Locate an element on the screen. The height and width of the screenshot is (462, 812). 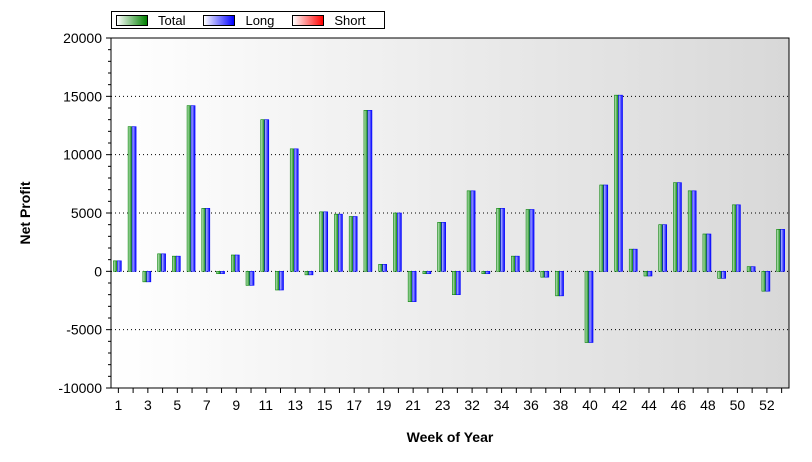
legend: Total Long Short is located at coordinates (248, 20).